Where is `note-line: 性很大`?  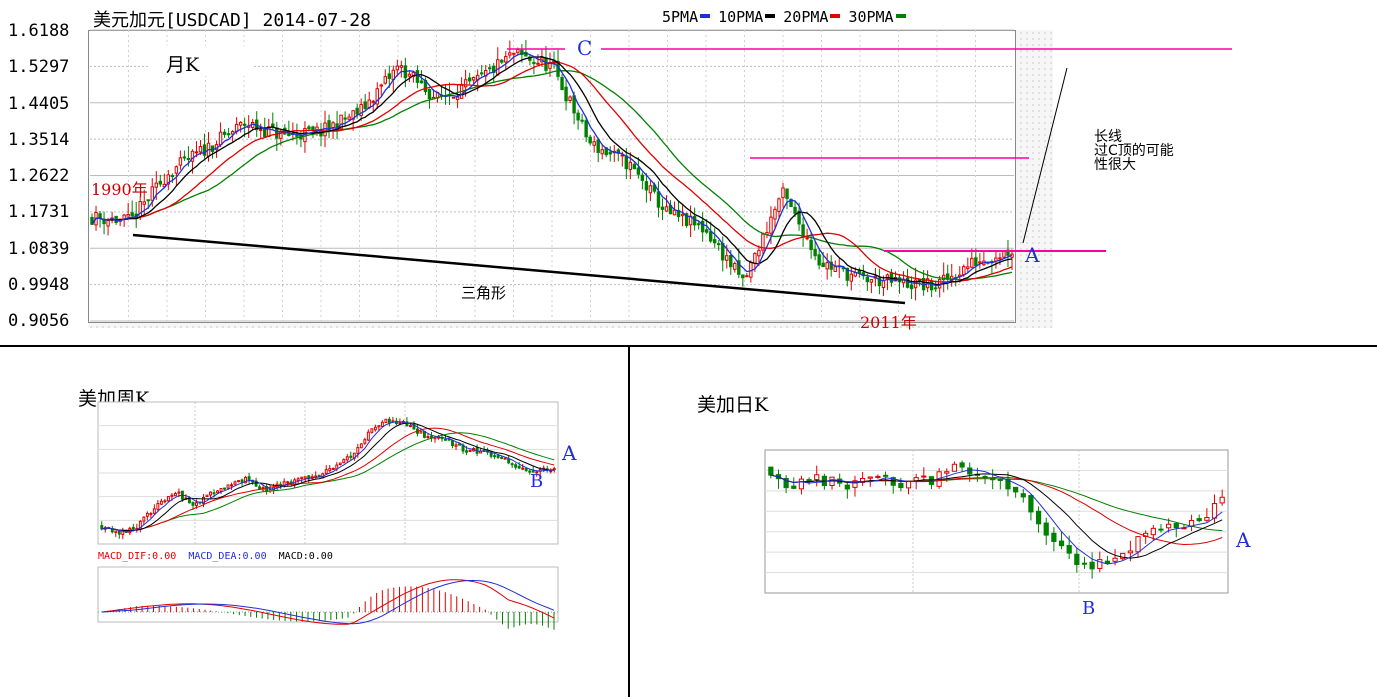
note-line: 性很大 is located at coordinates (1115, 165).